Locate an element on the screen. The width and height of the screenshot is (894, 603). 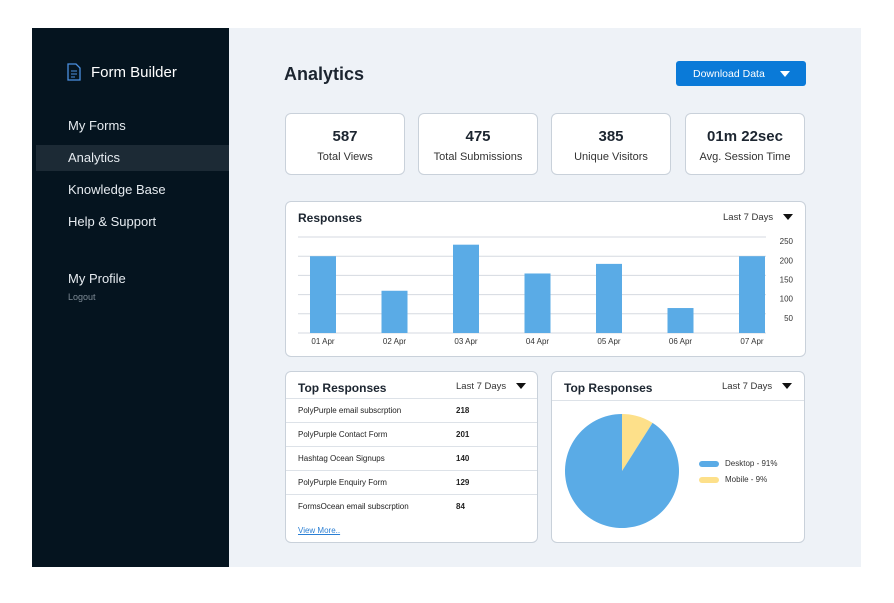
x-tick-label: 03 Apr is located at coordinates (465, 341).